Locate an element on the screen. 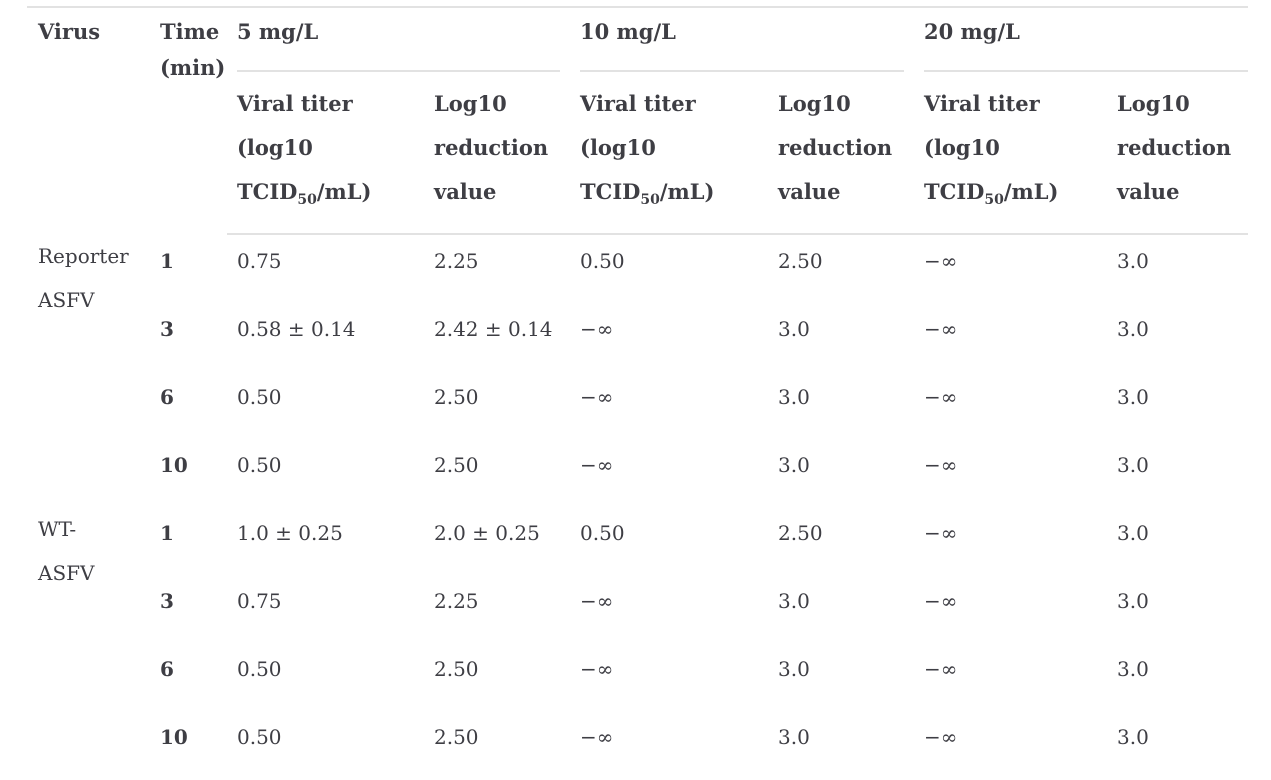 This screenshot has width=1271, height=780. group-header-20mgL: 20 mg/L is located at coordinates (1081, 39).